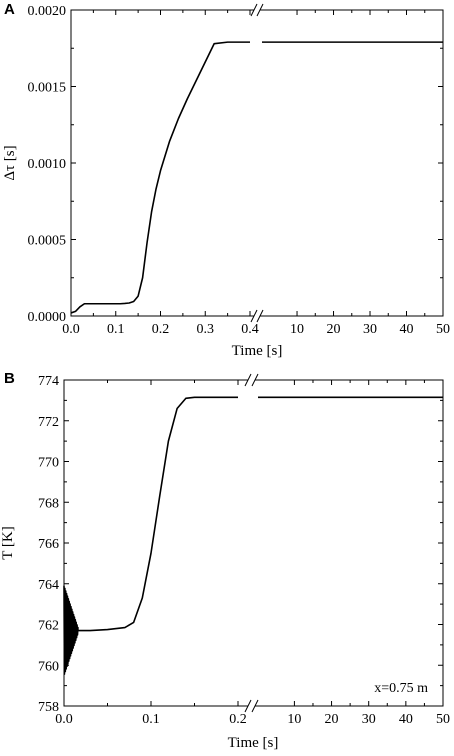 Image resolution: width=454 pixels, height=756 pixels. Describe the element at coordinates (297, 329) in the screenshot. I see `panel-a-x-tick-label: 10` at that location.